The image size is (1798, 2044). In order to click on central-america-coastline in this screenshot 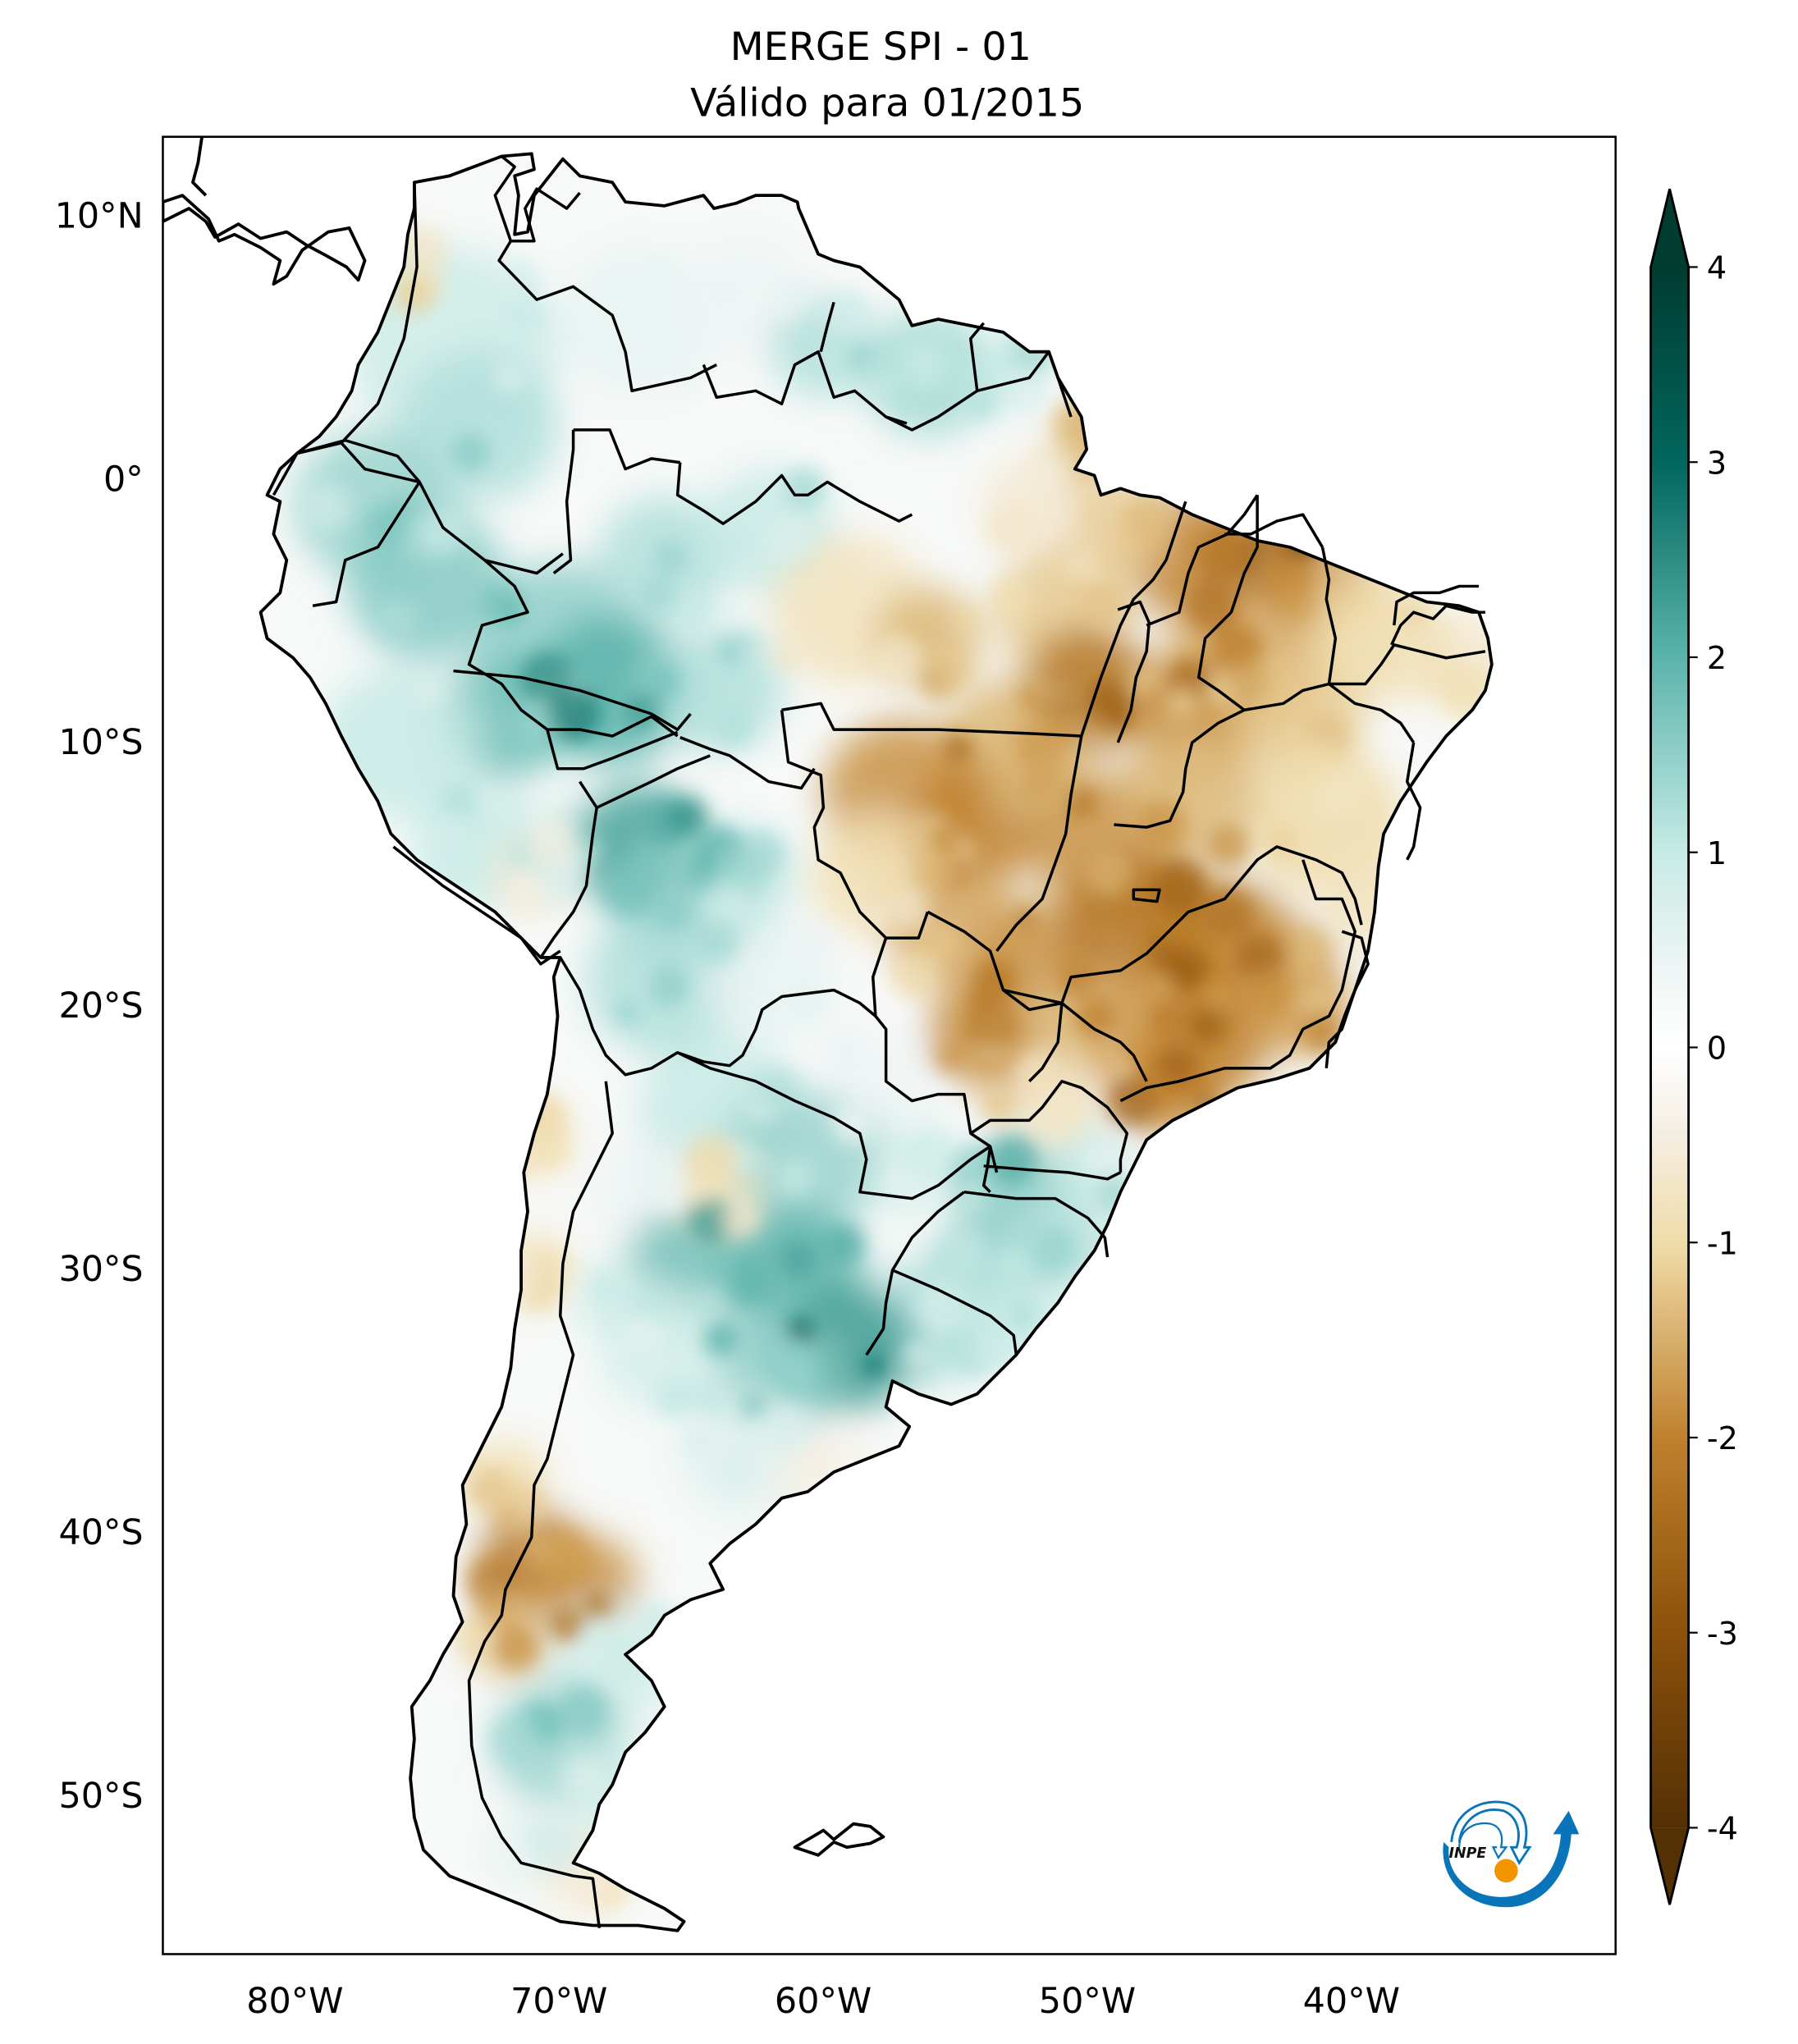, I will do `click(264, 211)`.